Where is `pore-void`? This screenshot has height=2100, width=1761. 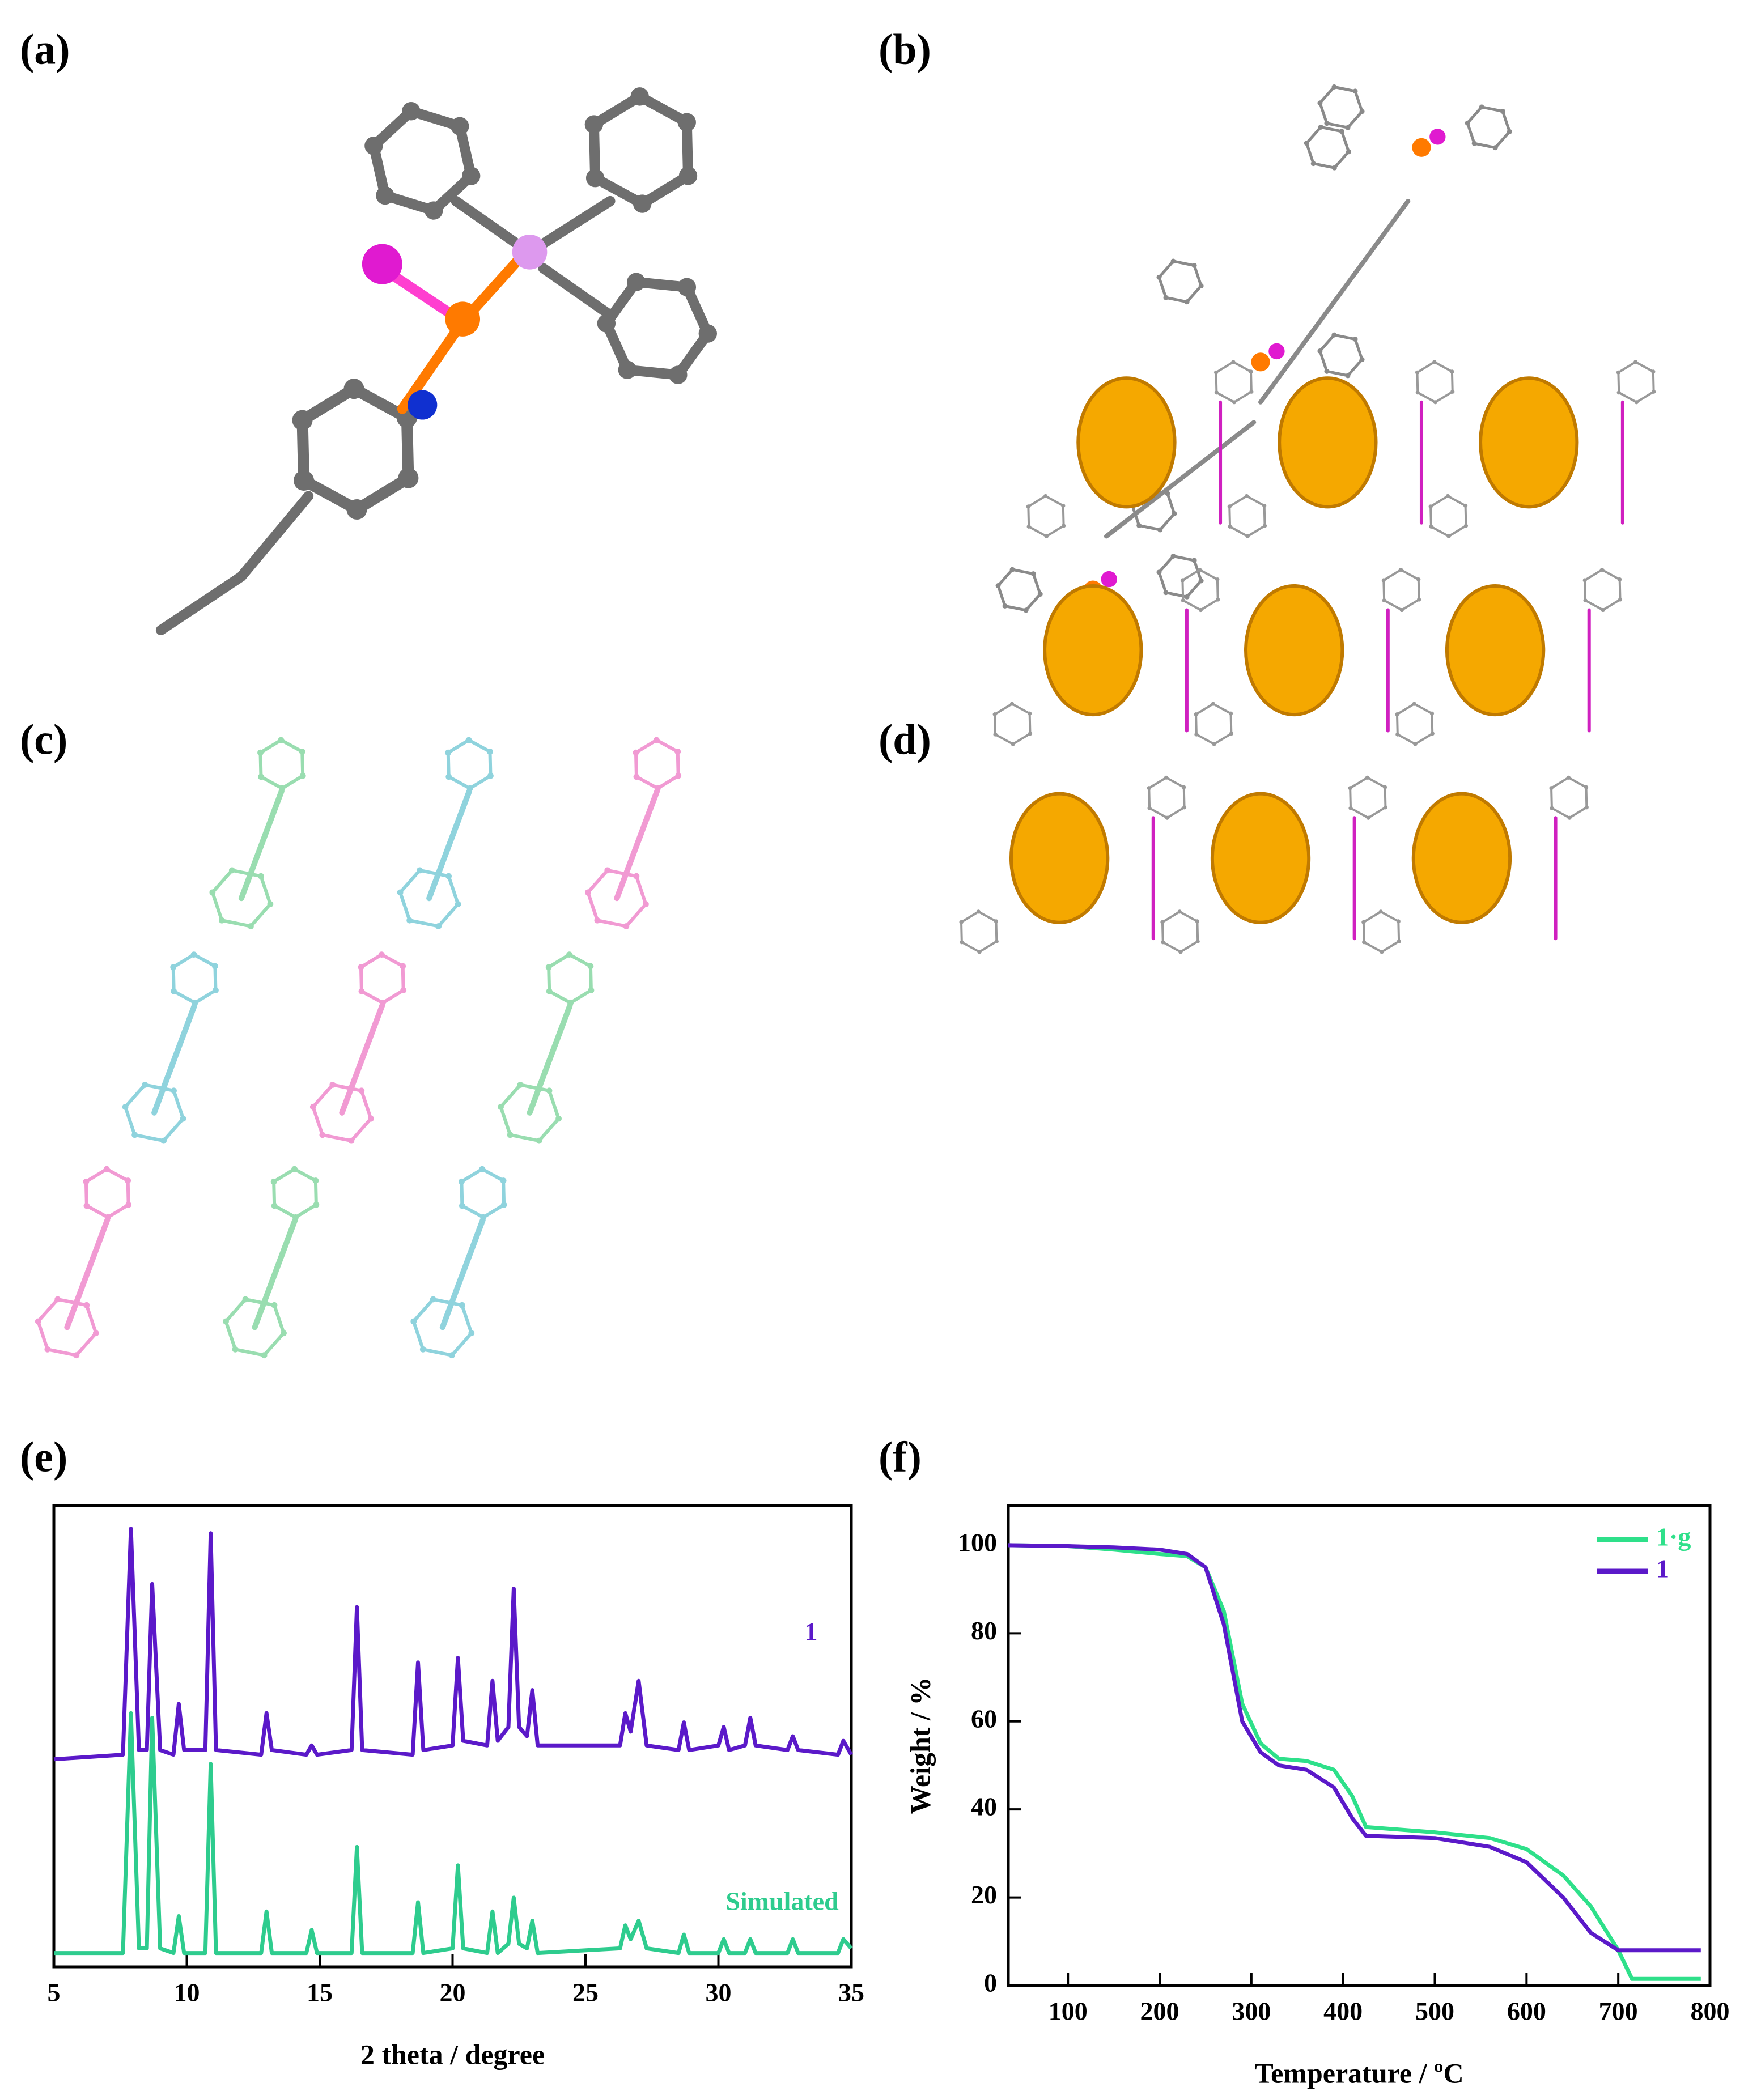
pore-void is located at coordinates (1260, 858).